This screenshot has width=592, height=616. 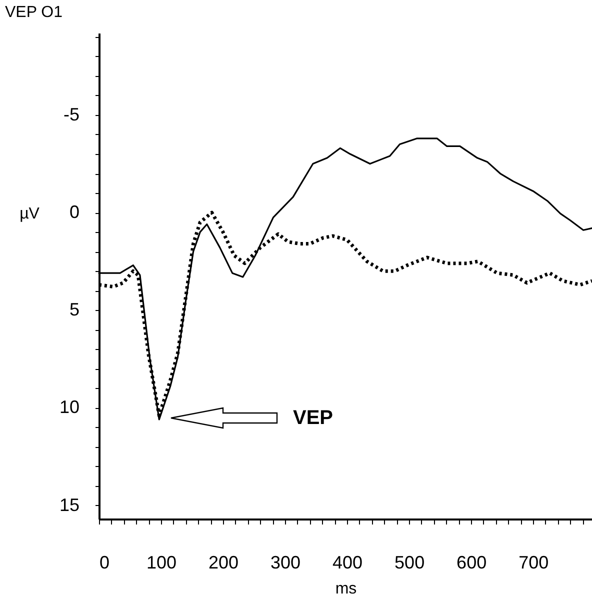 I want to click on annotation: VEP, so click(x=313, y=418).